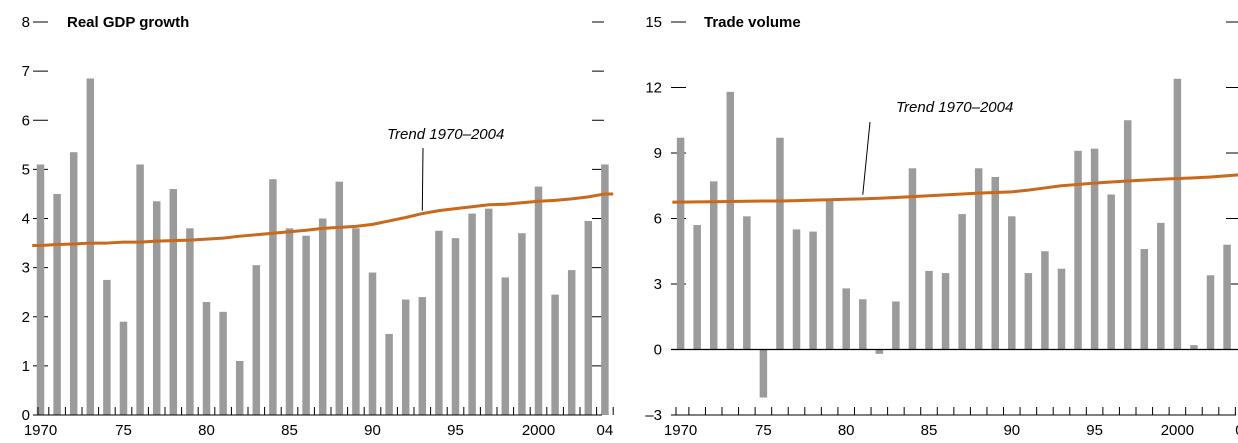  I want to click on gdp-xtick-label: 75, so click(123, 430).